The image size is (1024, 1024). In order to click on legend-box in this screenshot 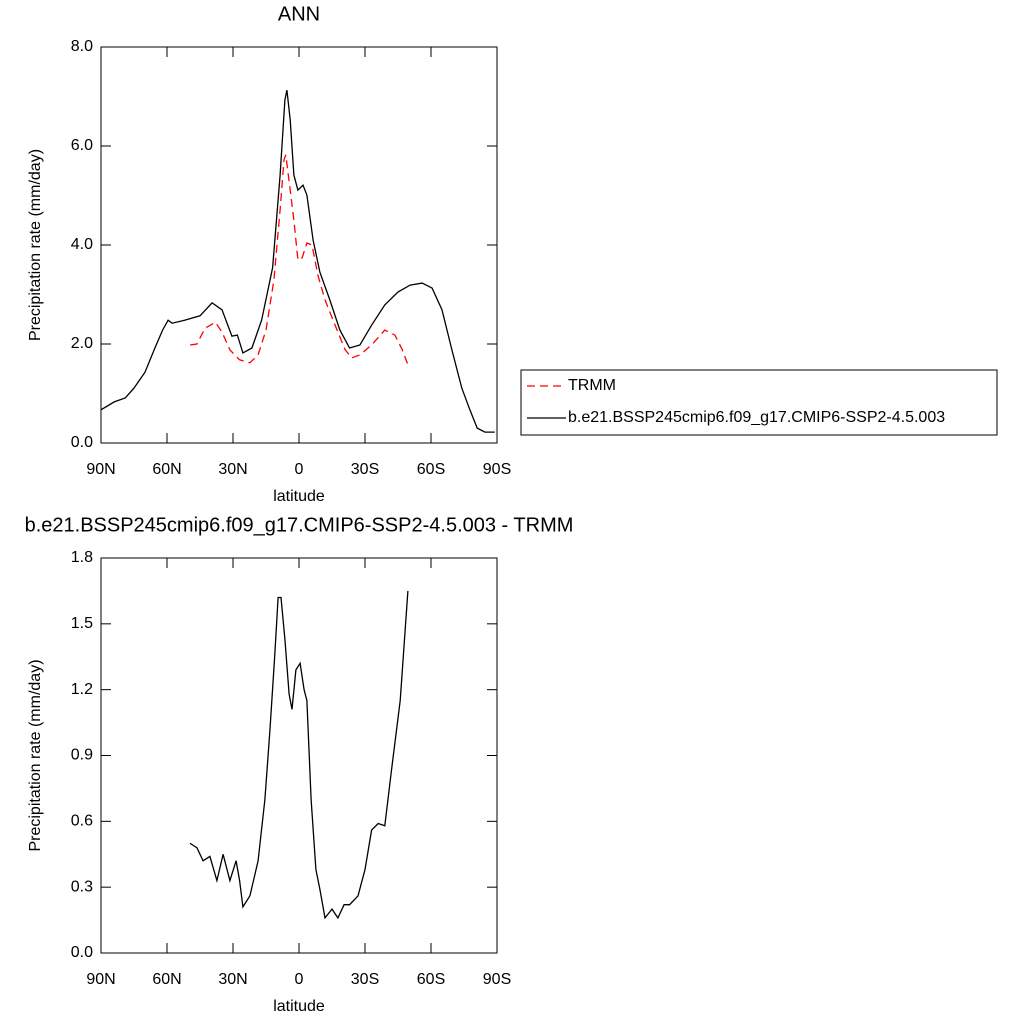, I will do `click(759, 402)`.